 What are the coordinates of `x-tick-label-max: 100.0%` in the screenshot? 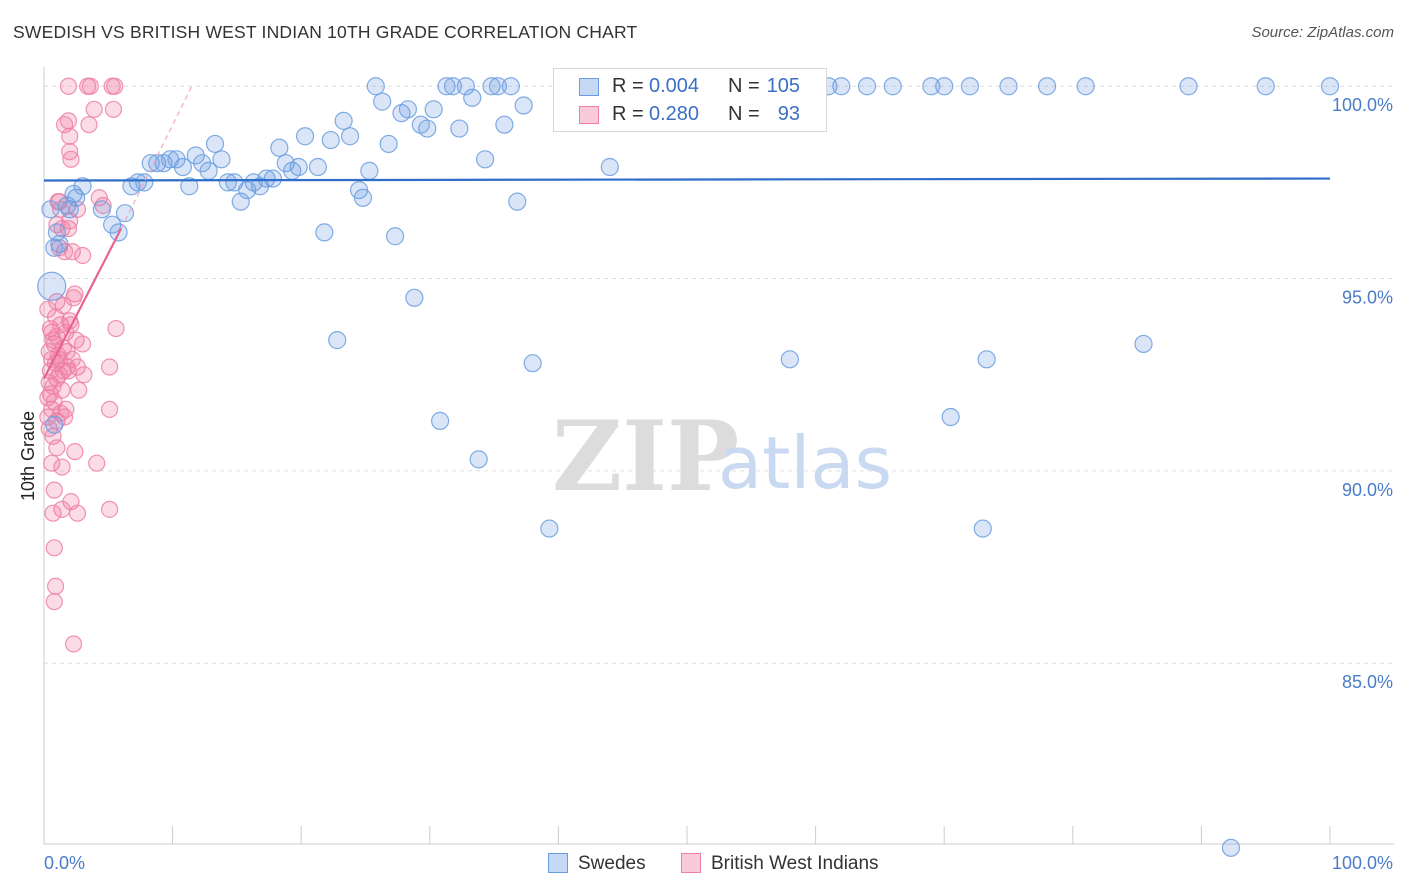 It's located at (1362, 863).